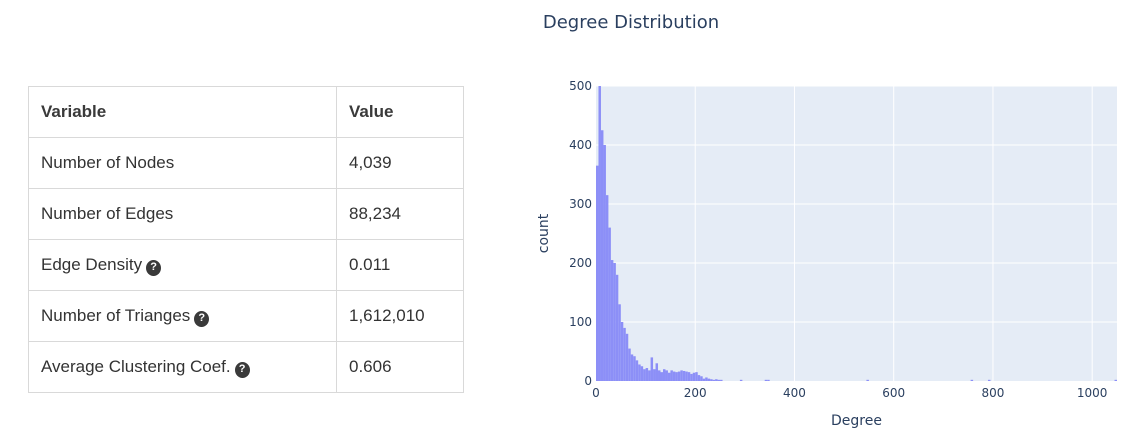  I want to click on variable-cell: Average Clustering Coef.?, so click(182, 367).